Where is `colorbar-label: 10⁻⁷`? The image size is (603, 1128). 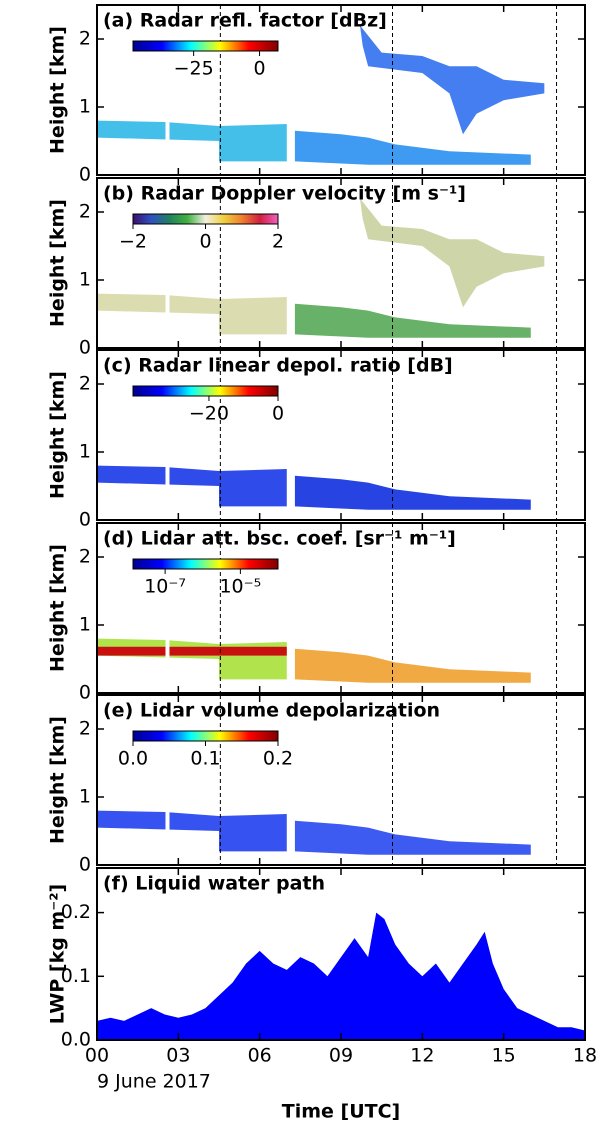 colorbar-label: 10⁻⁷ is located at coordinates (165, 587).